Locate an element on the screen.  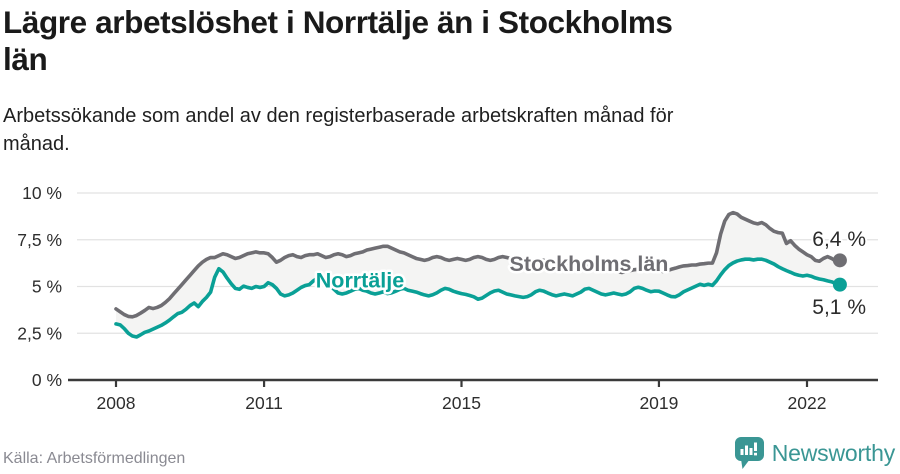
series-label-norrt-lje: Norrtälje is located at coordinates (360, 281).